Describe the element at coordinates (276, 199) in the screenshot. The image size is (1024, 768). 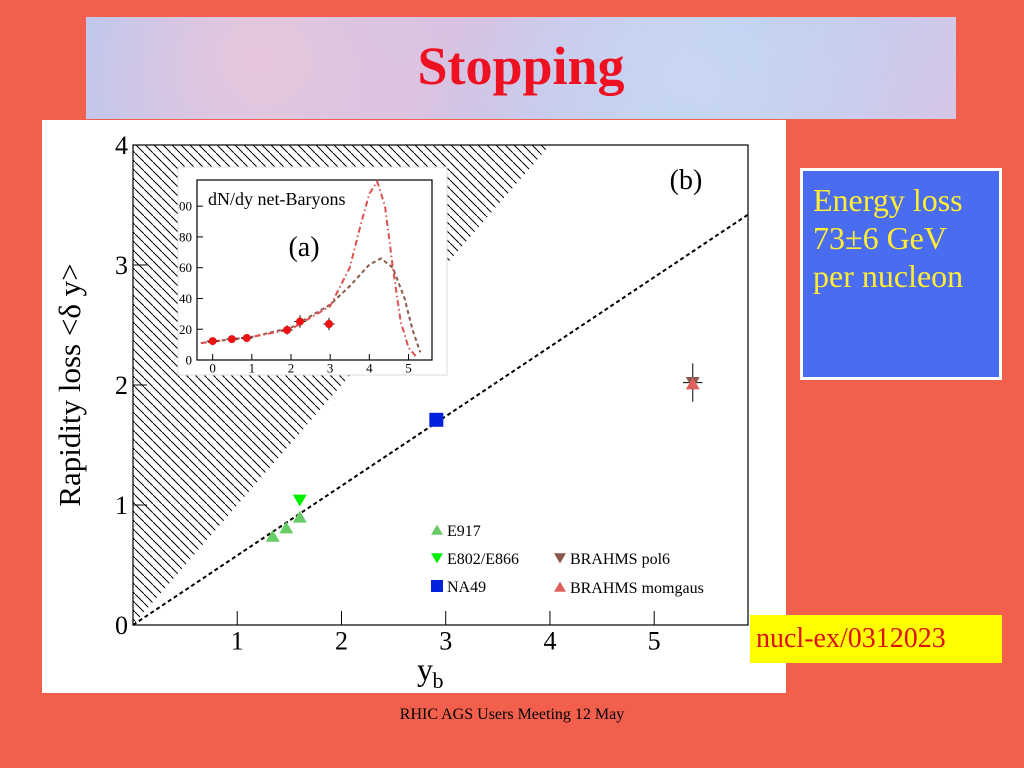
I see `inset-title: dN/dy net-Baryons` at that location.